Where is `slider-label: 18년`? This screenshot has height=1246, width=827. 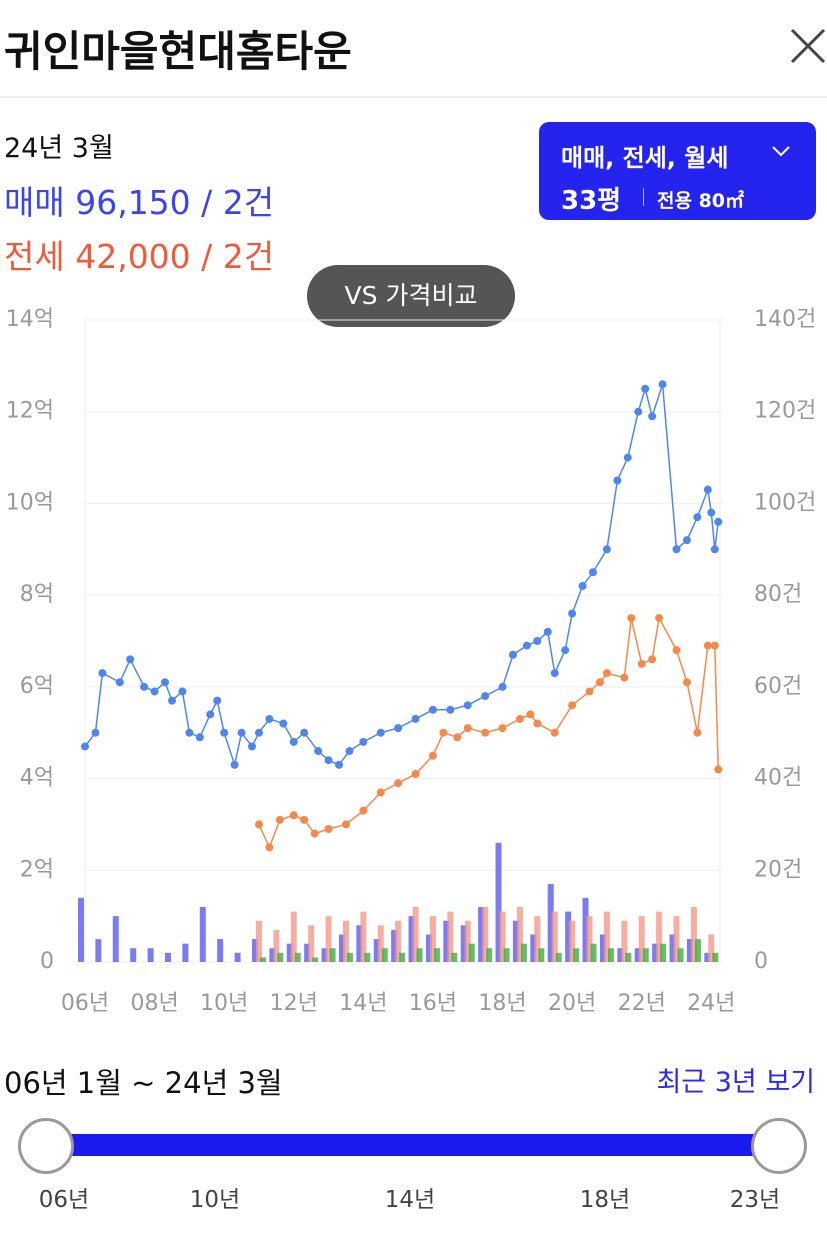 slider-label: 18년 is located at coordinates (605, 1200).